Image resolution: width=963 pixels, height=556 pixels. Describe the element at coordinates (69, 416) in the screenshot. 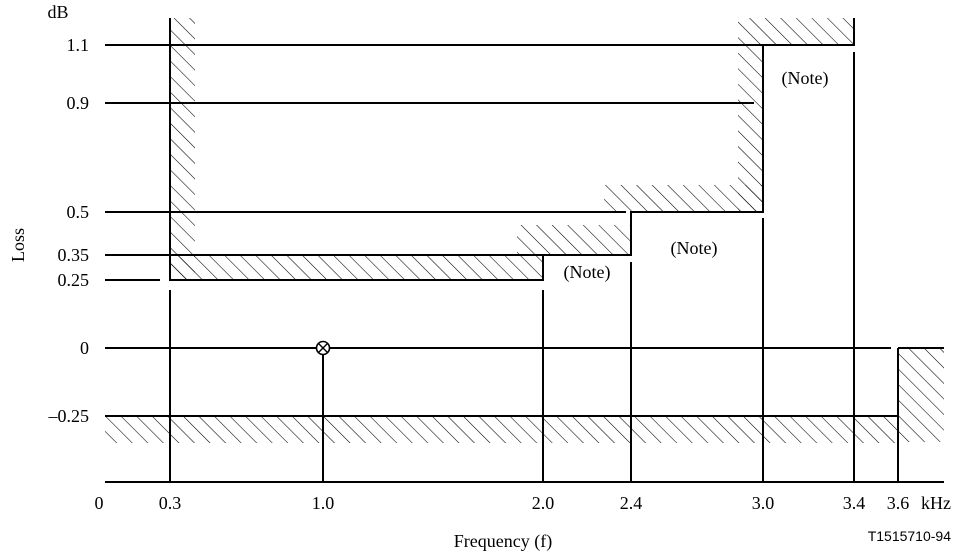

I see `y-tick-label: –0.25` at that location.